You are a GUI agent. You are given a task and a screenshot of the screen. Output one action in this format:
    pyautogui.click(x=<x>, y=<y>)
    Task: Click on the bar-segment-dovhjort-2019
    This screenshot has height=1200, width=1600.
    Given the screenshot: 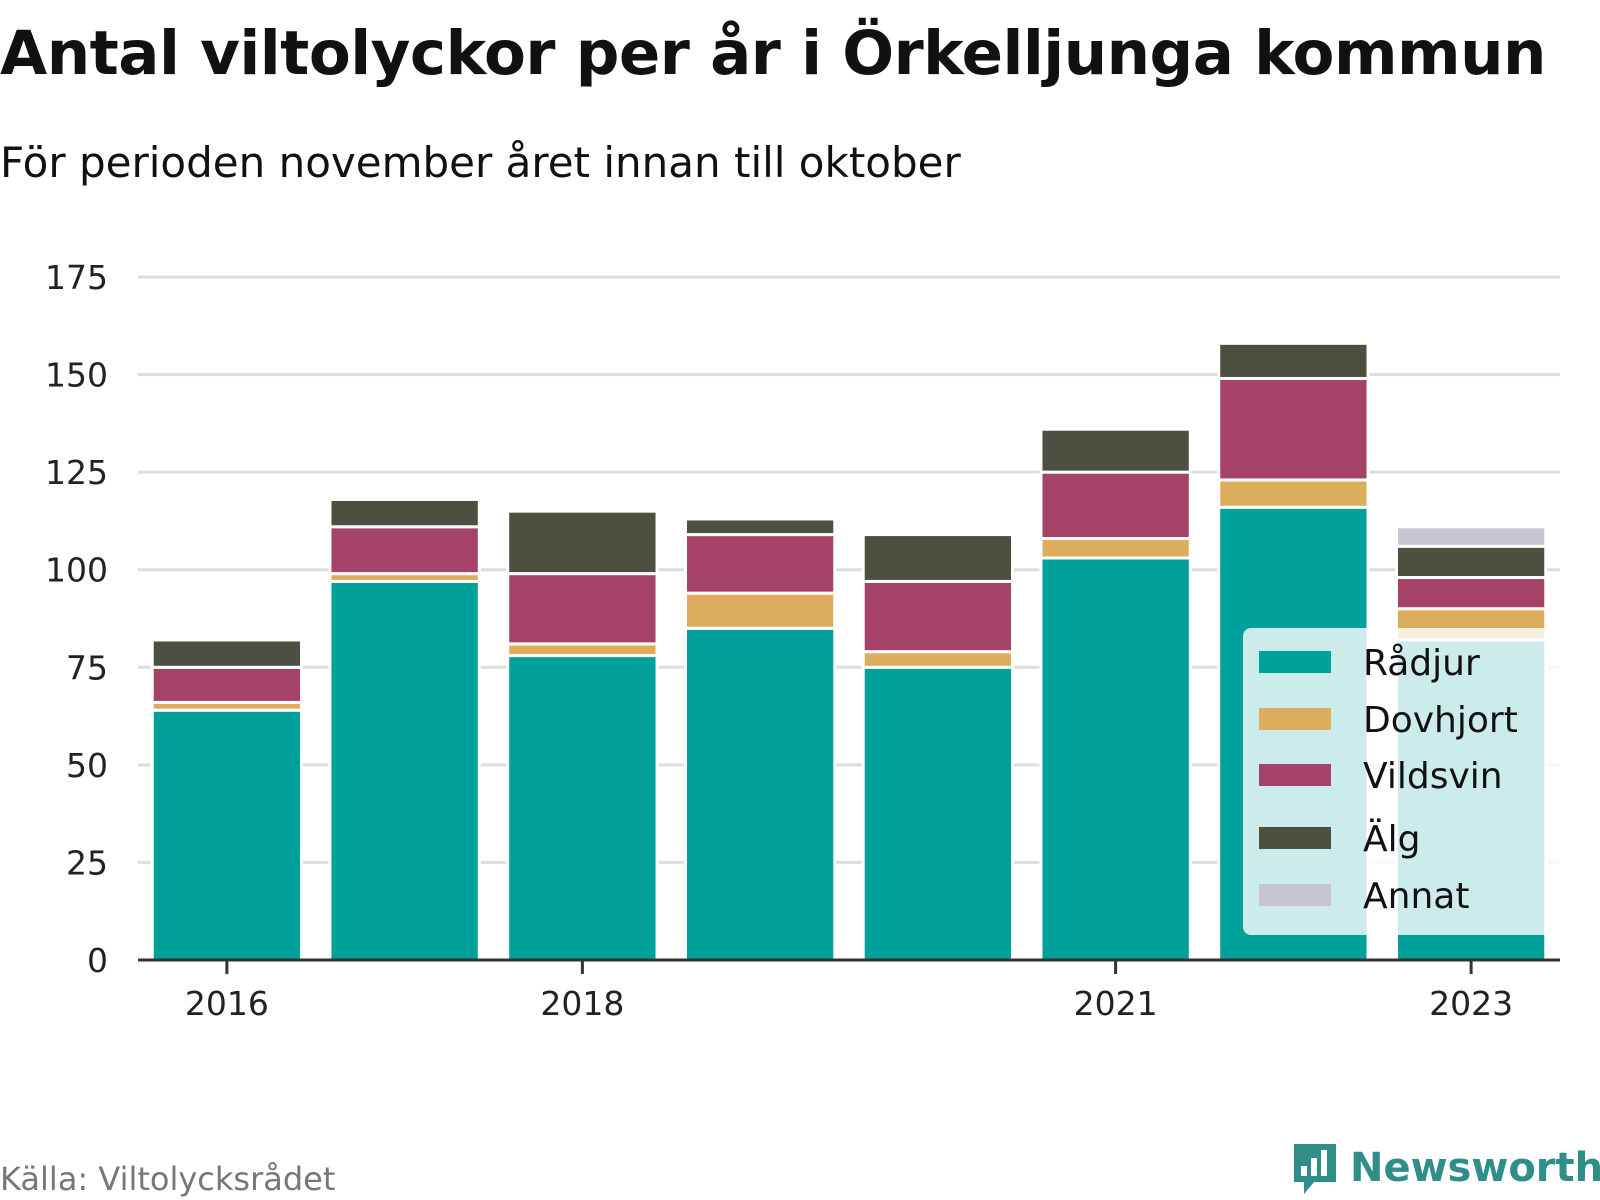 What is the action you would take?
    pyautogui.click(x=760, y=610)
    